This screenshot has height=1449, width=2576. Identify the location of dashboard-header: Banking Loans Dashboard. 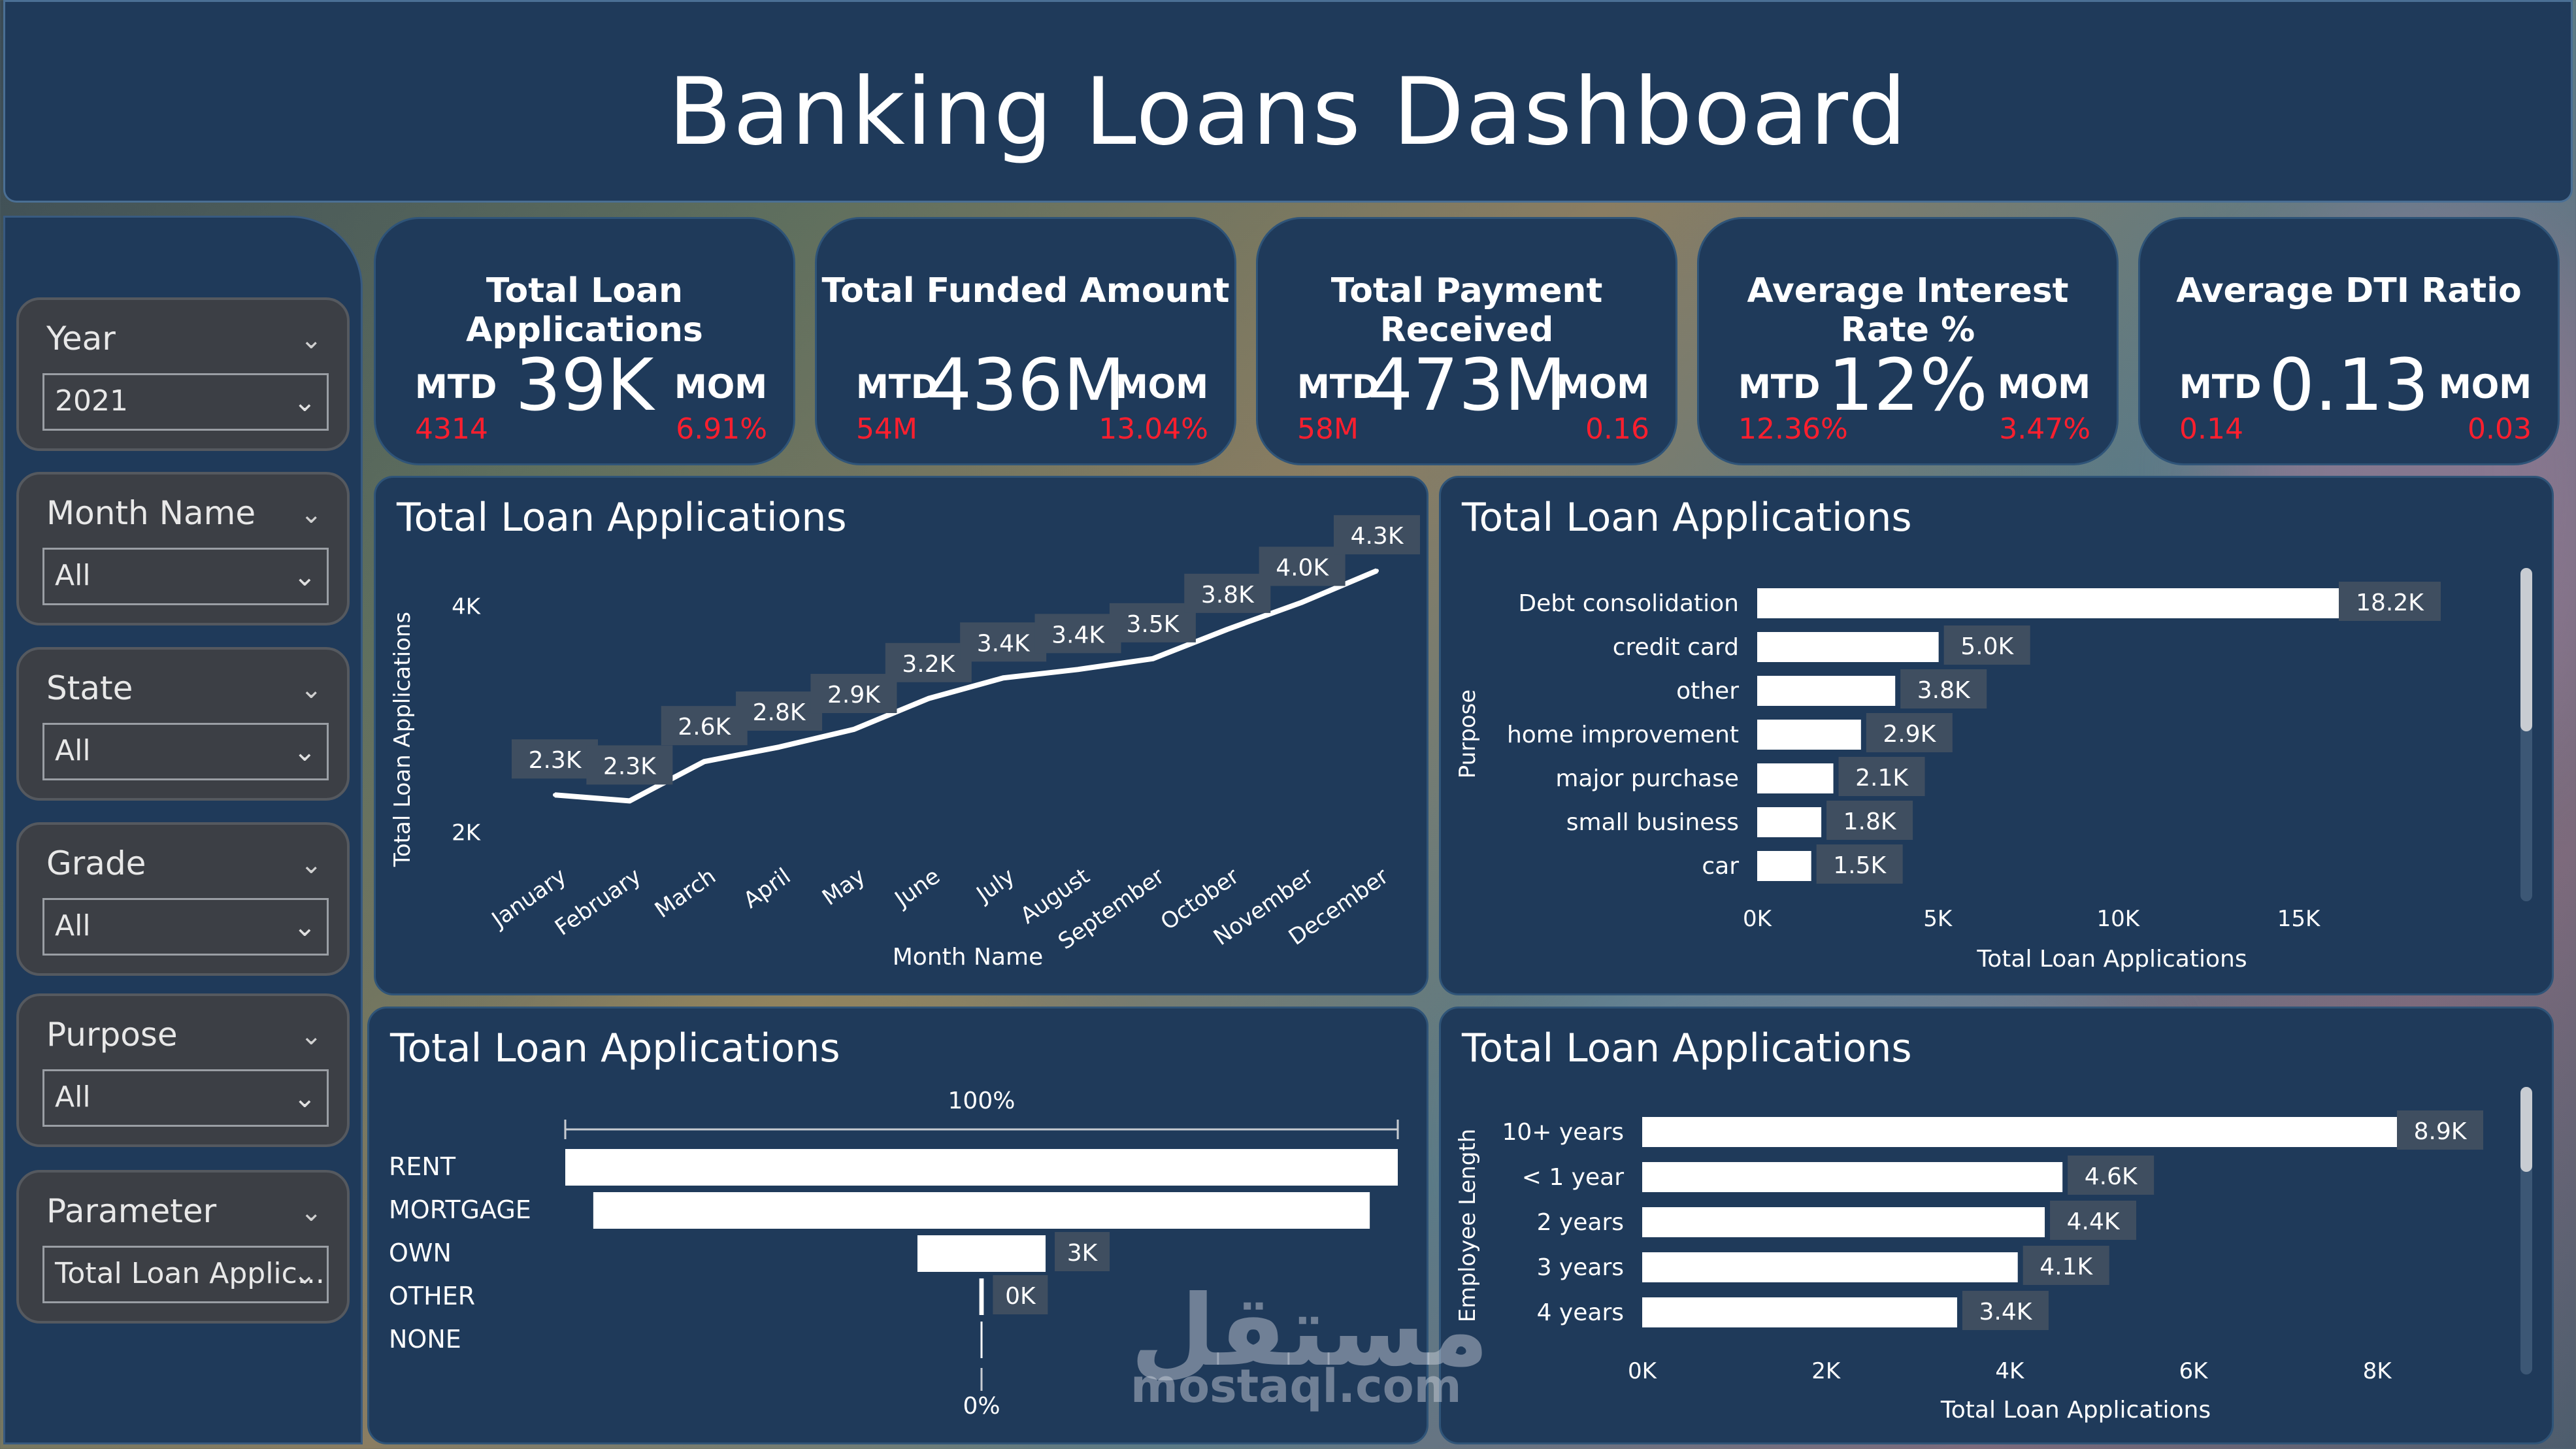
(1288, 101).